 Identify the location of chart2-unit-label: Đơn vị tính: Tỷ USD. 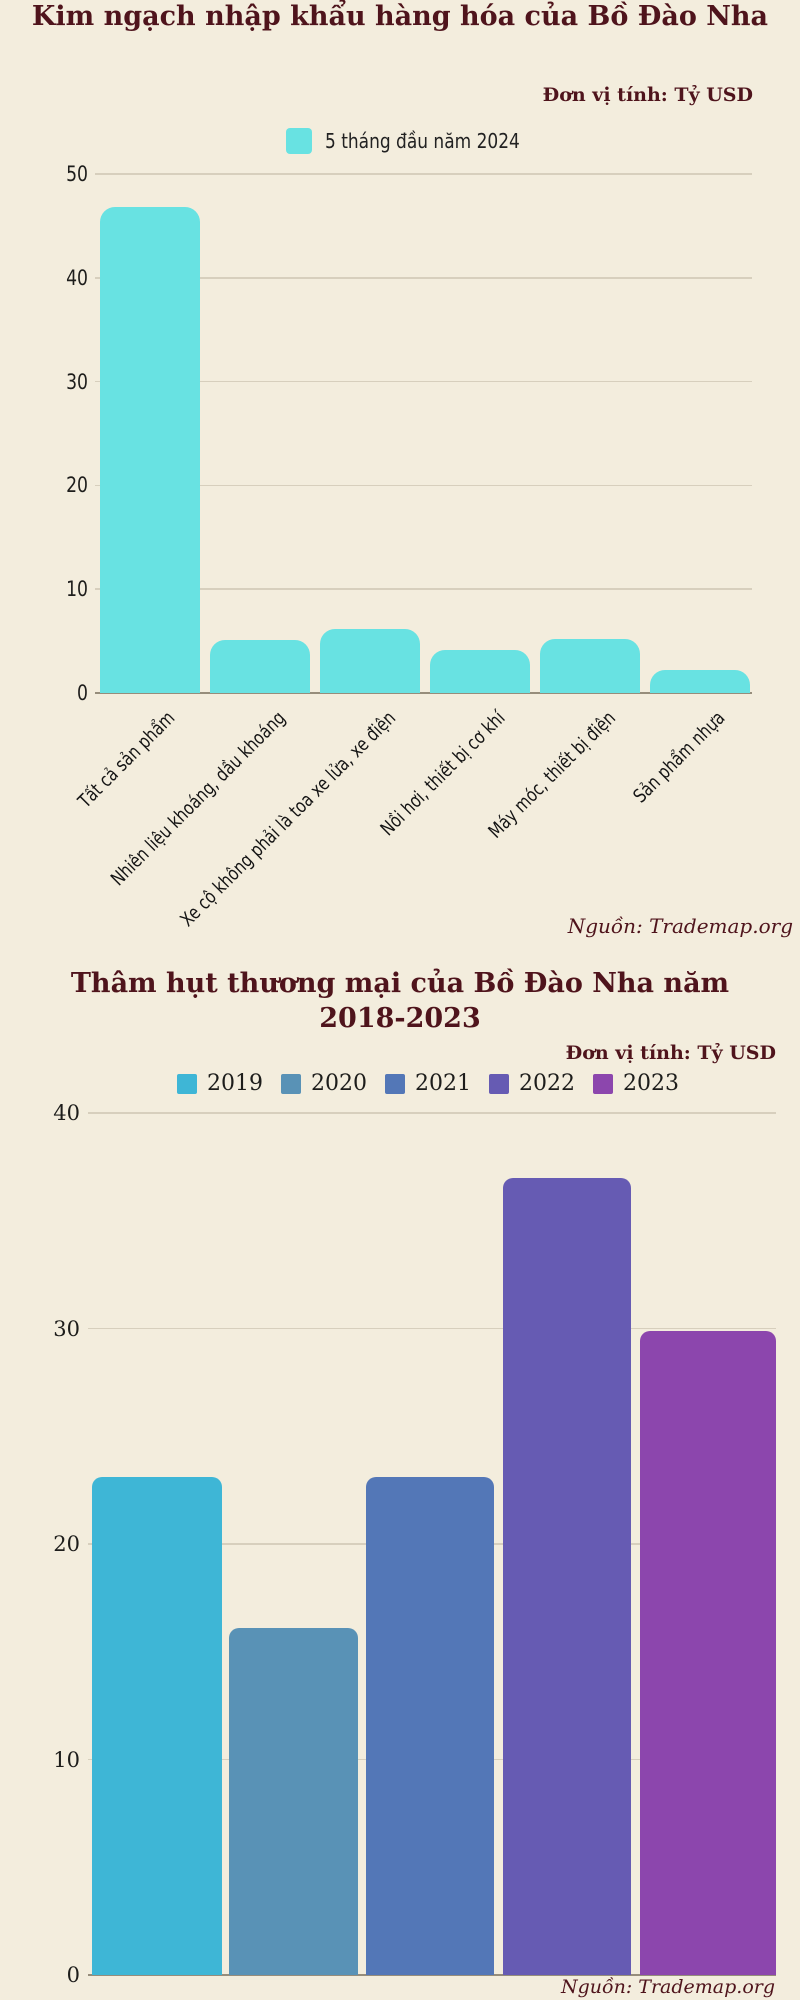
(670, 1053).